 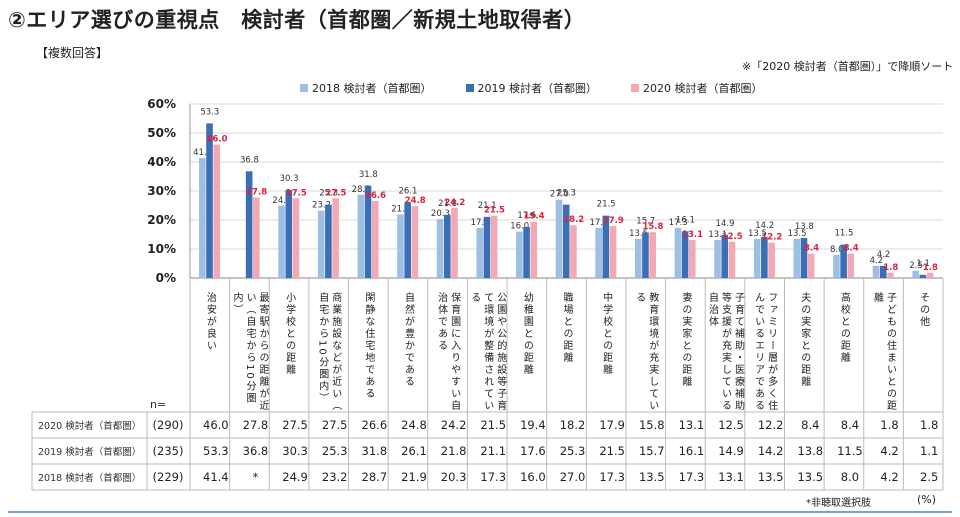 I want to click on table-cell: 31.8, so click(x=375, y=451).